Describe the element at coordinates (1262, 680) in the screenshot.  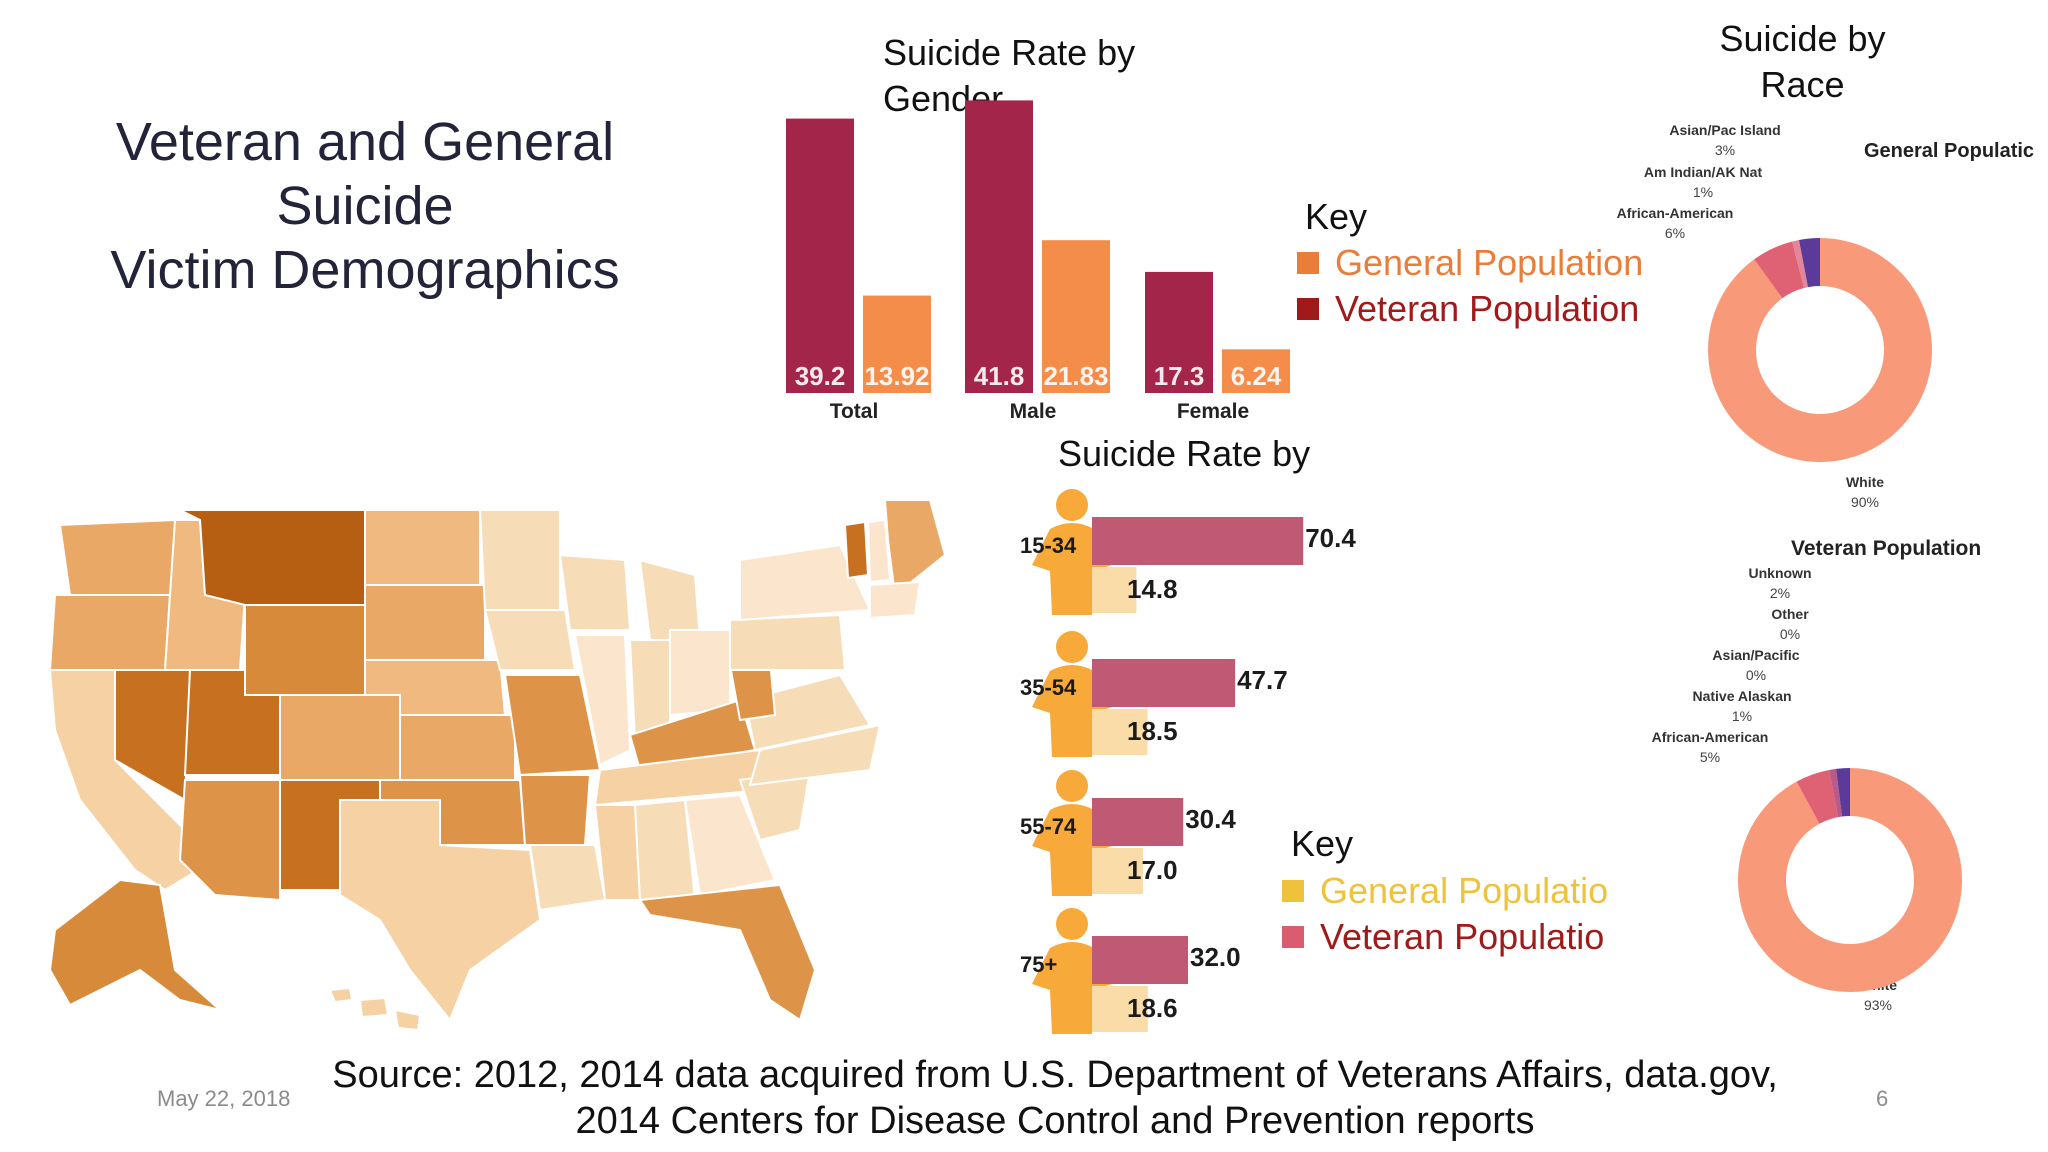
I see `veteran-value-label: 47.7` at that location.